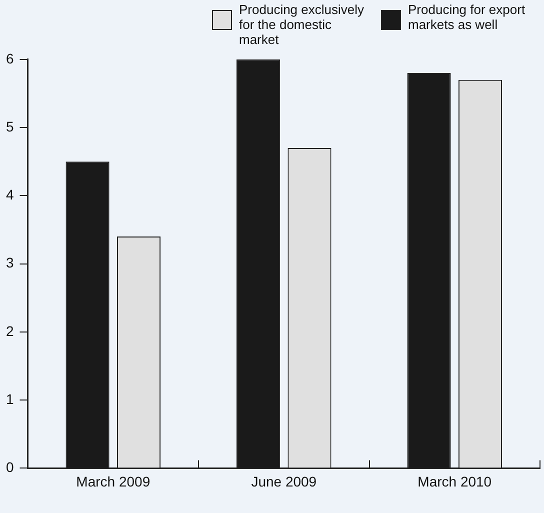  What do you see at coordinates (10, 126) in the screenshot?
I see `y-tick-label: 5` at bounding box center [10, 126].